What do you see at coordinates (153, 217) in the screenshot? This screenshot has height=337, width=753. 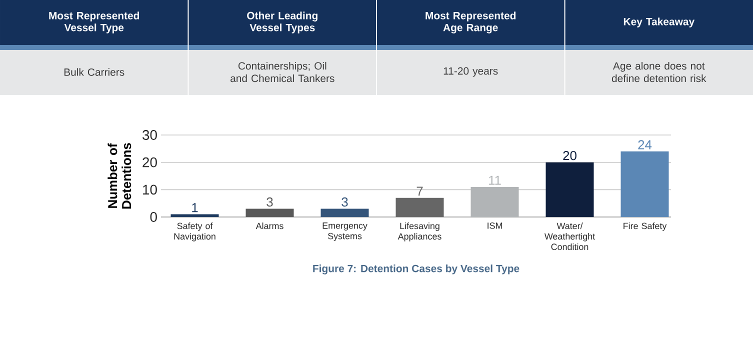 I see `y-tick-label: 0` at bounding box center [153, 217].